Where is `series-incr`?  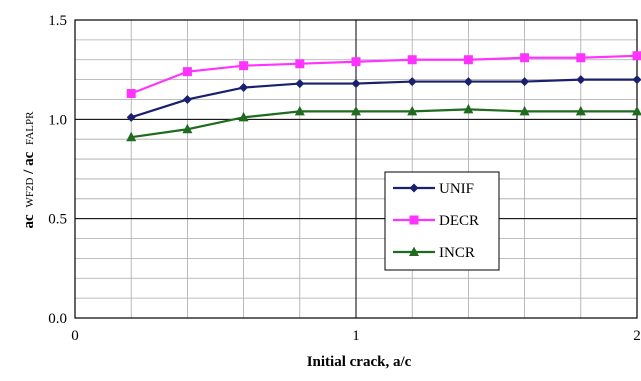 series-incr is located at coordinates (383, 122).